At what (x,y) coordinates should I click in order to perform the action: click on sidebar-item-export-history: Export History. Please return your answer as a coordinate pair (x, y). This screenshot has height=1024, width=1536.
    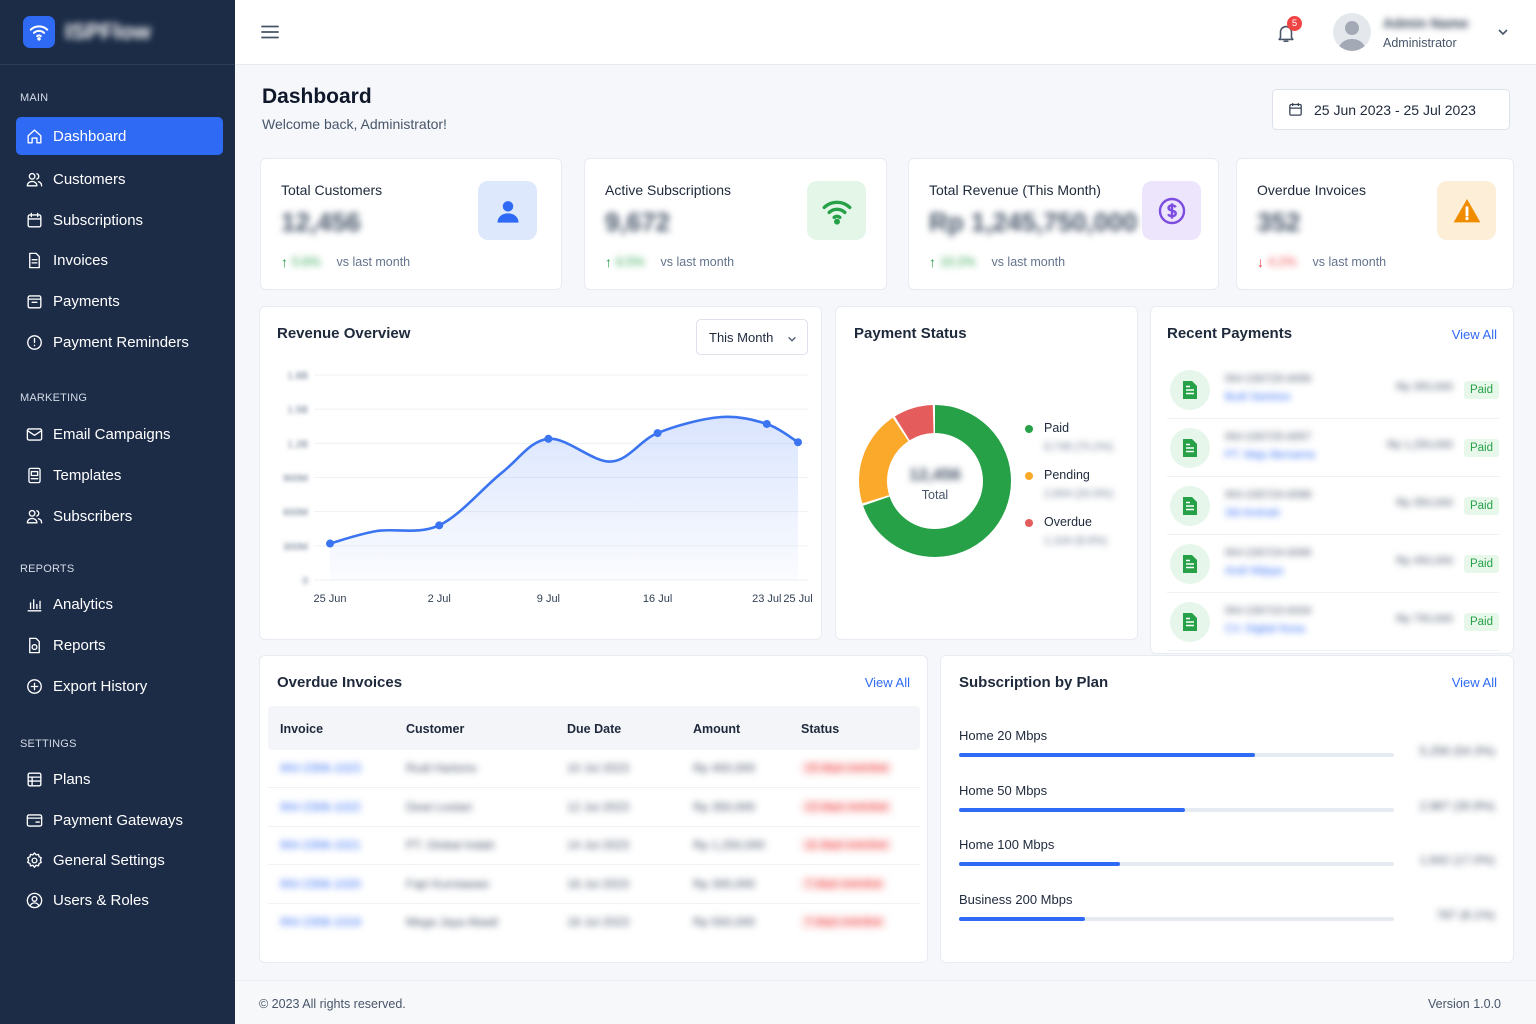
    Looking at the image, I should click on (119, 686).